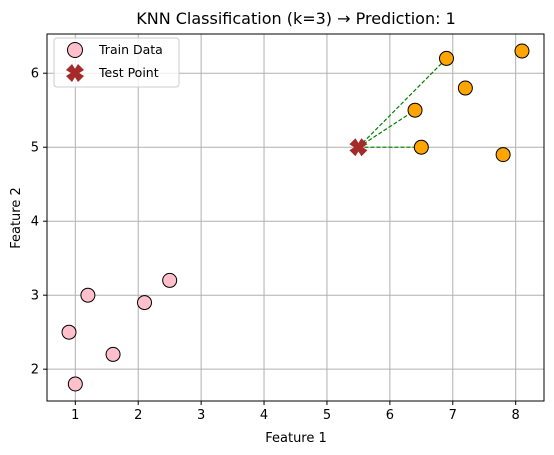  I want to click on x-tick-label: 2, so click(138, 415).